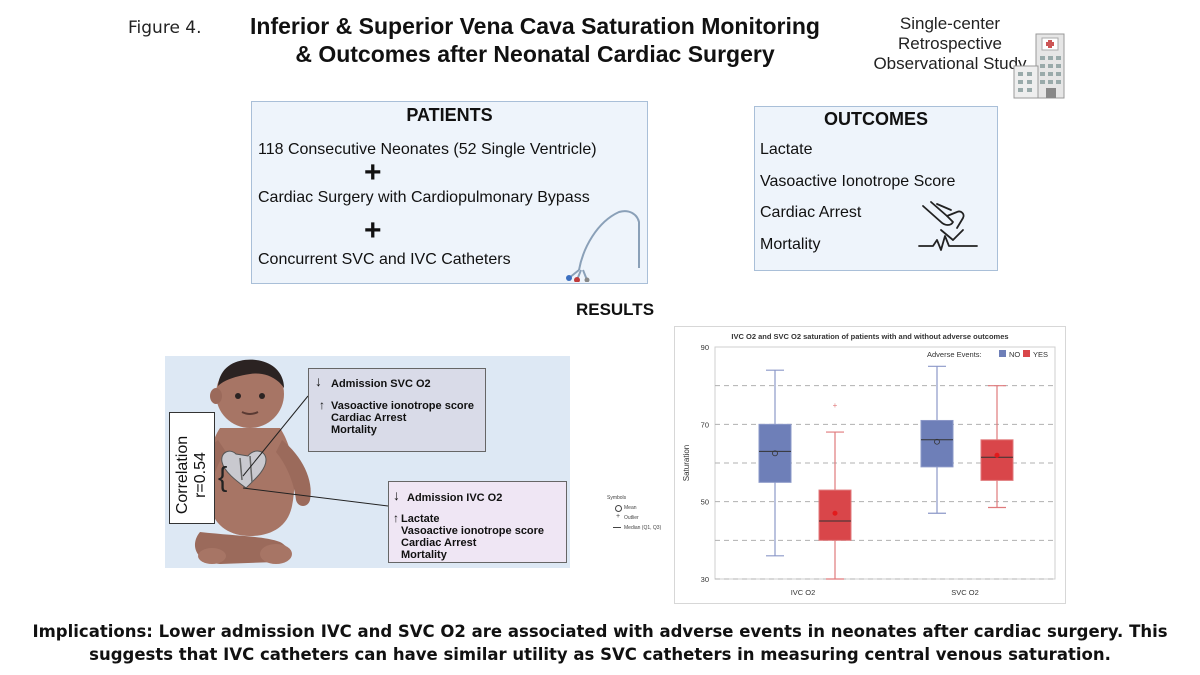  Describe the element at coordinates (617, 498) in the screenshot. I see `symbols-title: Symbols` at that location.